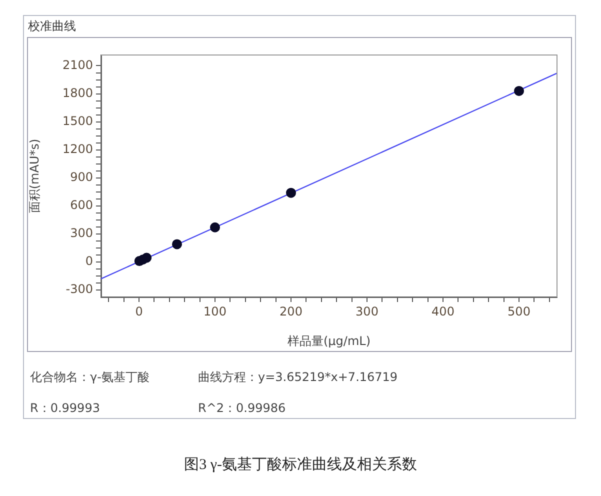 Image resolution: width=601 pixels, height=496 pixels. What do you see at coordinates (34, 176) in the screenshot?
I see `y-axis-title: 面积(mAU*s)` at bounding box center [34, 176].